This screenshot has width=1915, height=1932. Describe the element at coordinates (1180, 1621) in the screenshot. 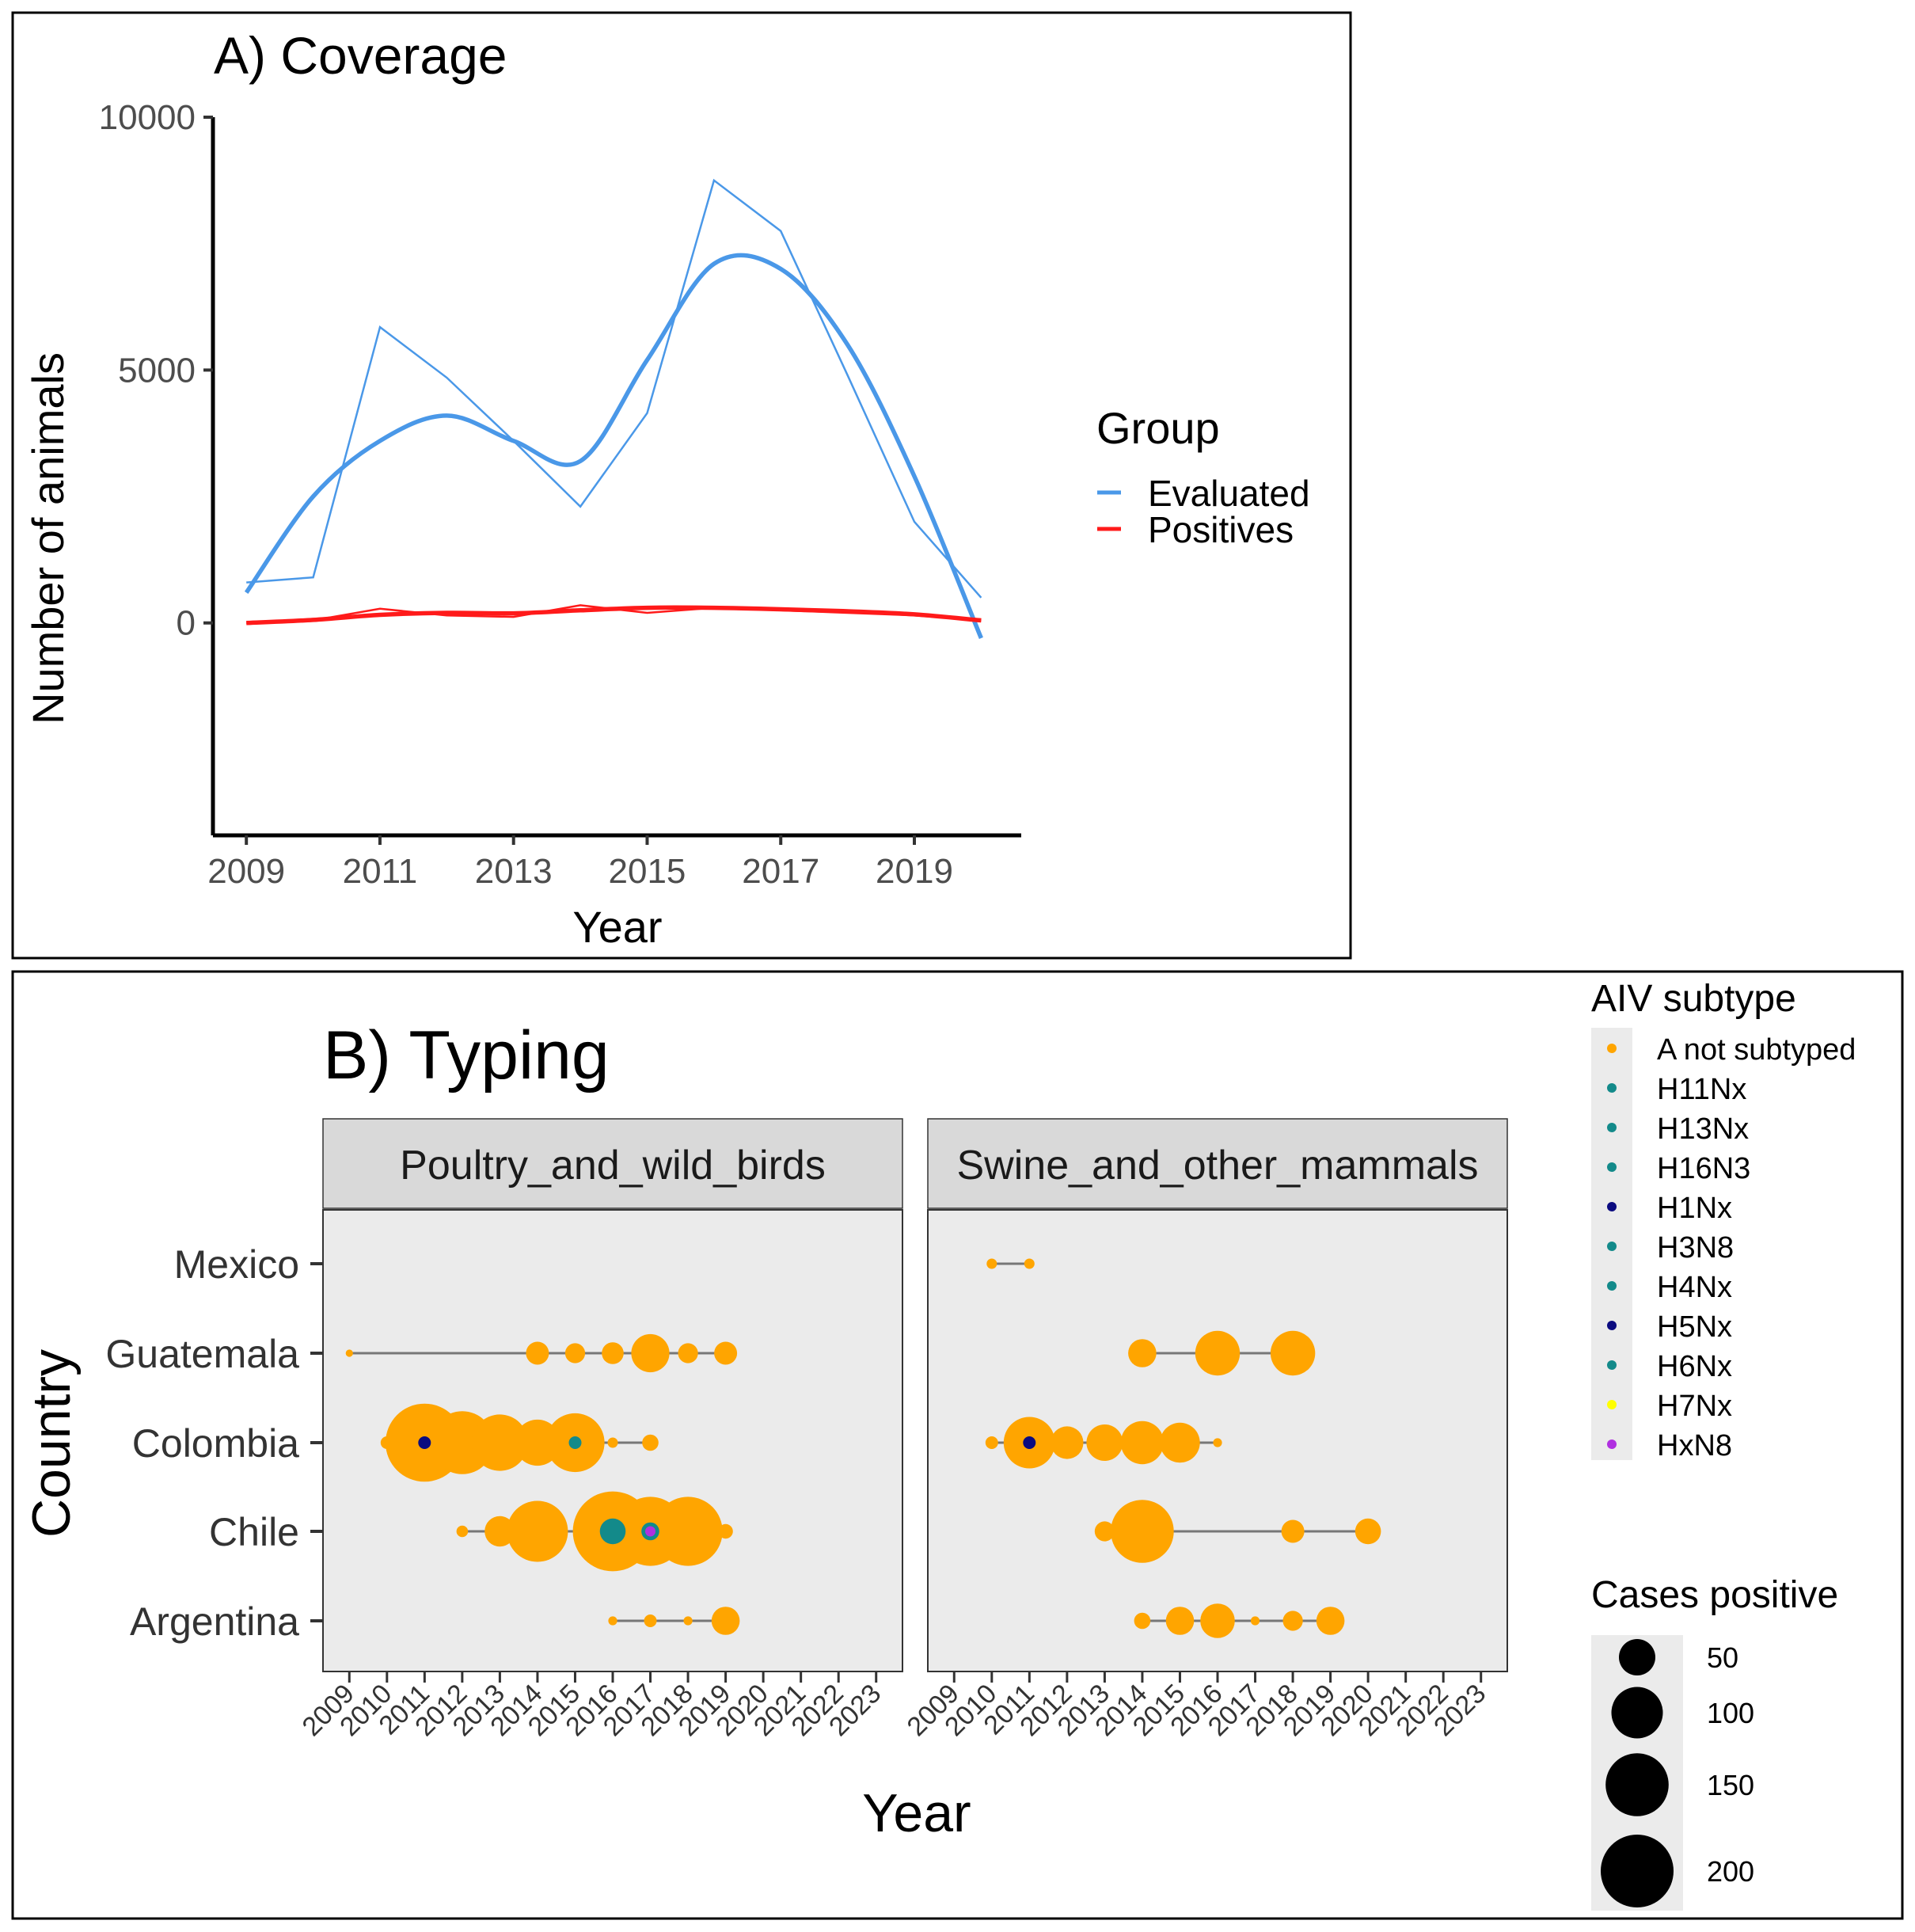

I see `bubble-argentina-2015` at that location.